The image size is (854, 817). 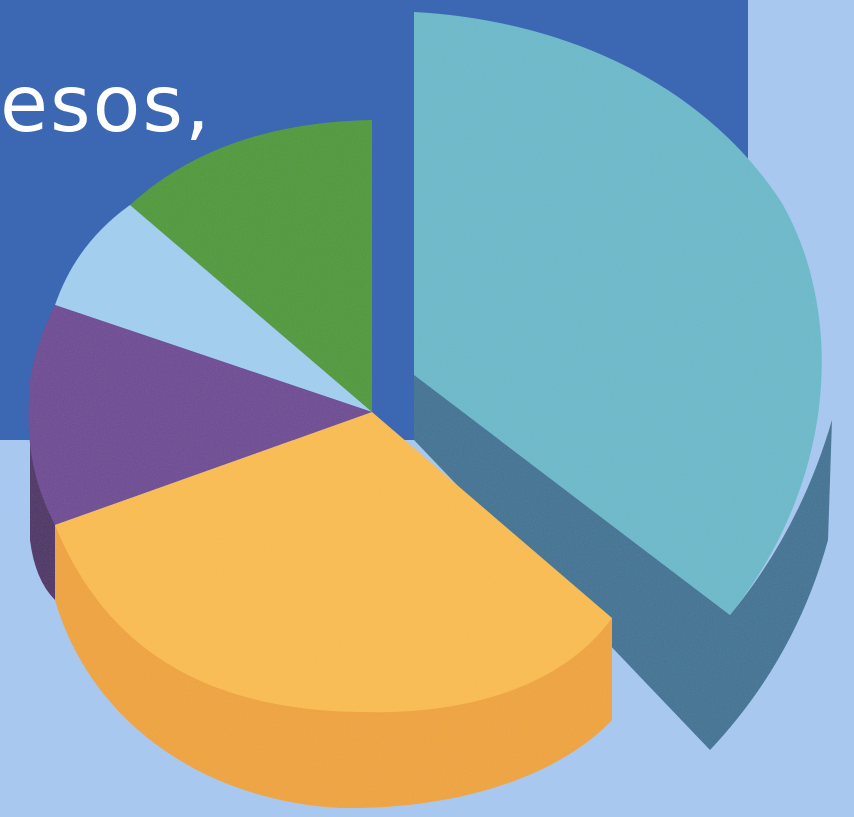 What do you see at coordinates (213, 308) in the screenshot?
I see `light-blue-slice-top` at bounding box center [213, 308].